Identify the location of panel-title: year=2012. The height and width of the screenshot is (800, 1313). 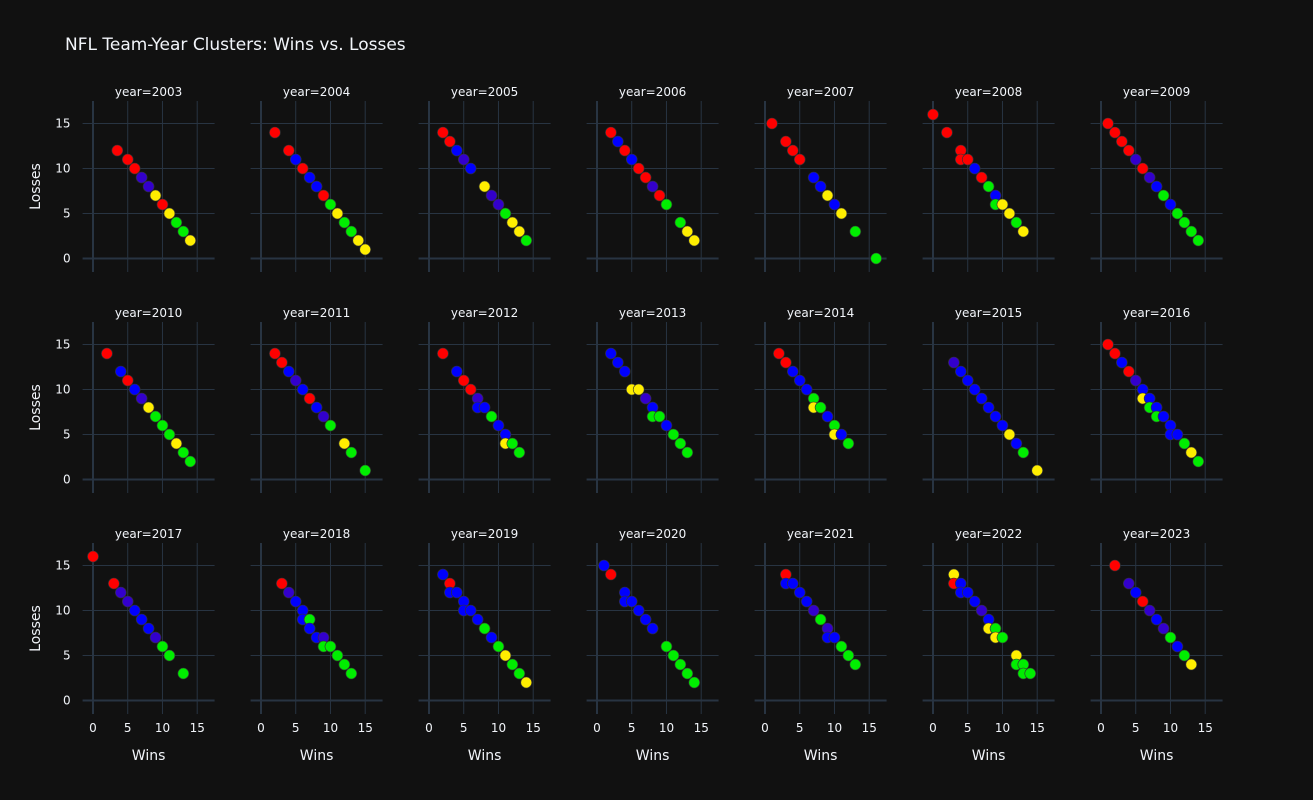
(484, 313).